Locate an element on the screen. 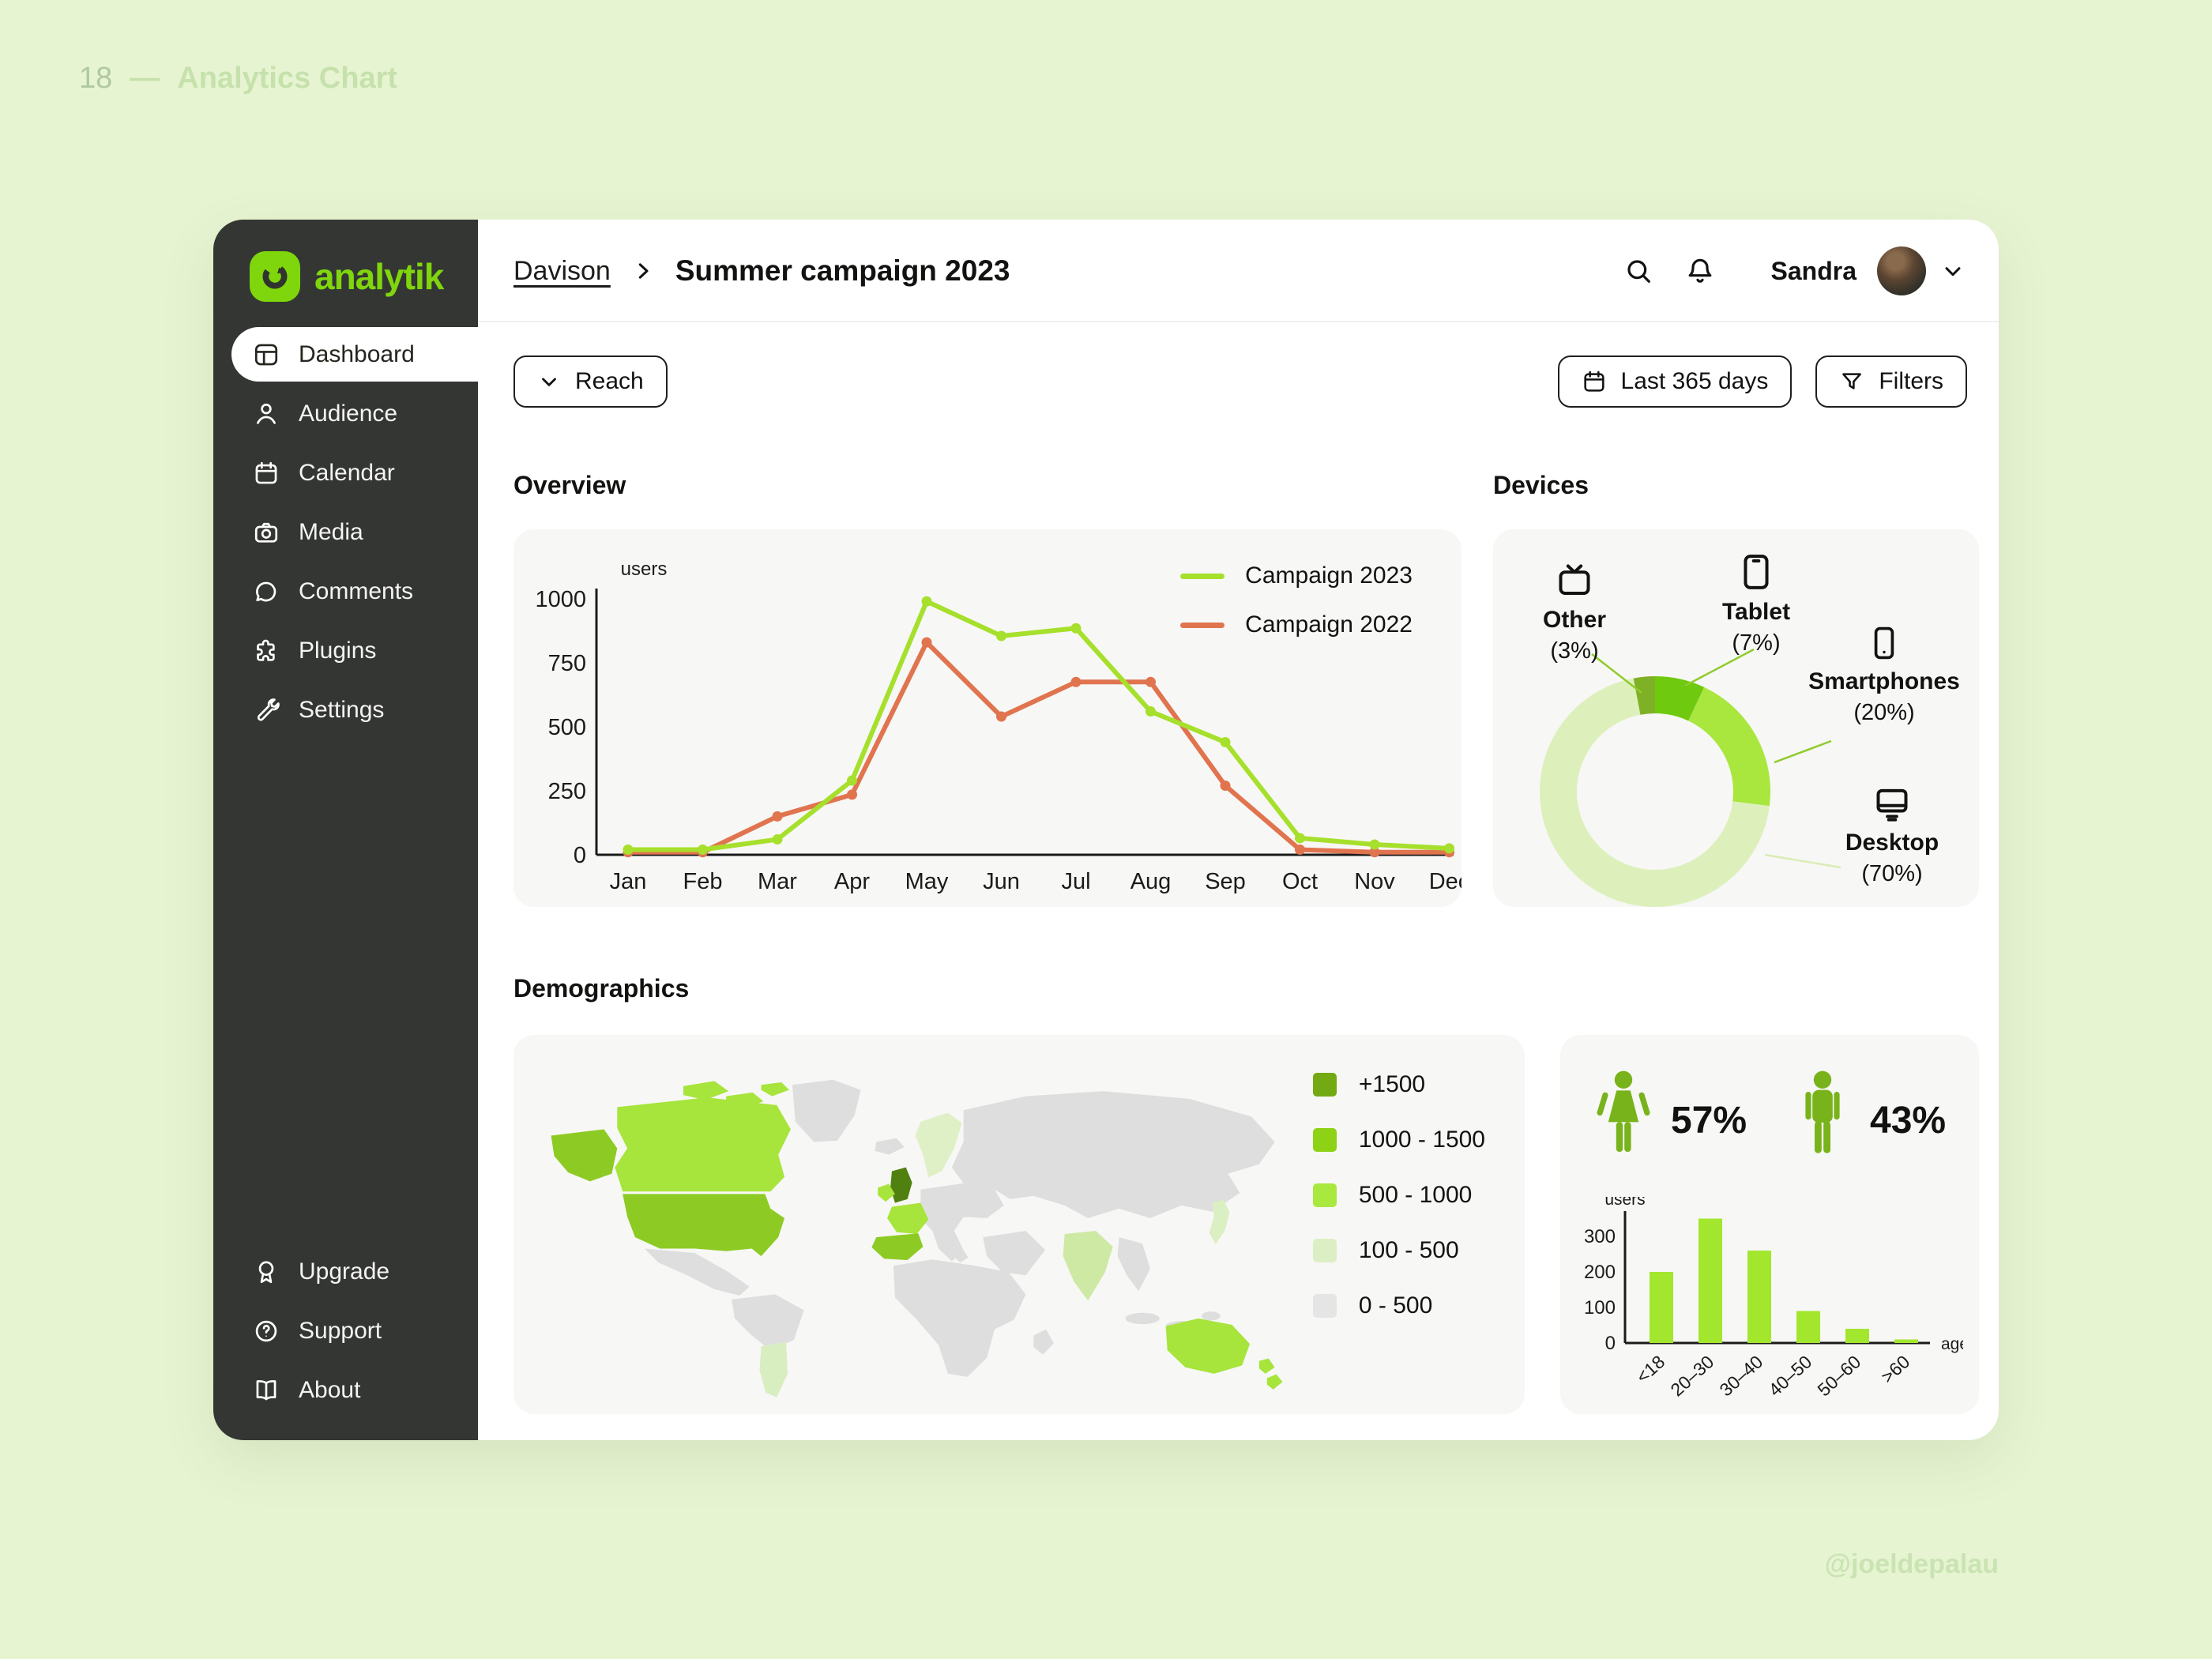 This screenshot has height=1659, width=2212. svg-text: 750 is located at coordinates (567, 663).